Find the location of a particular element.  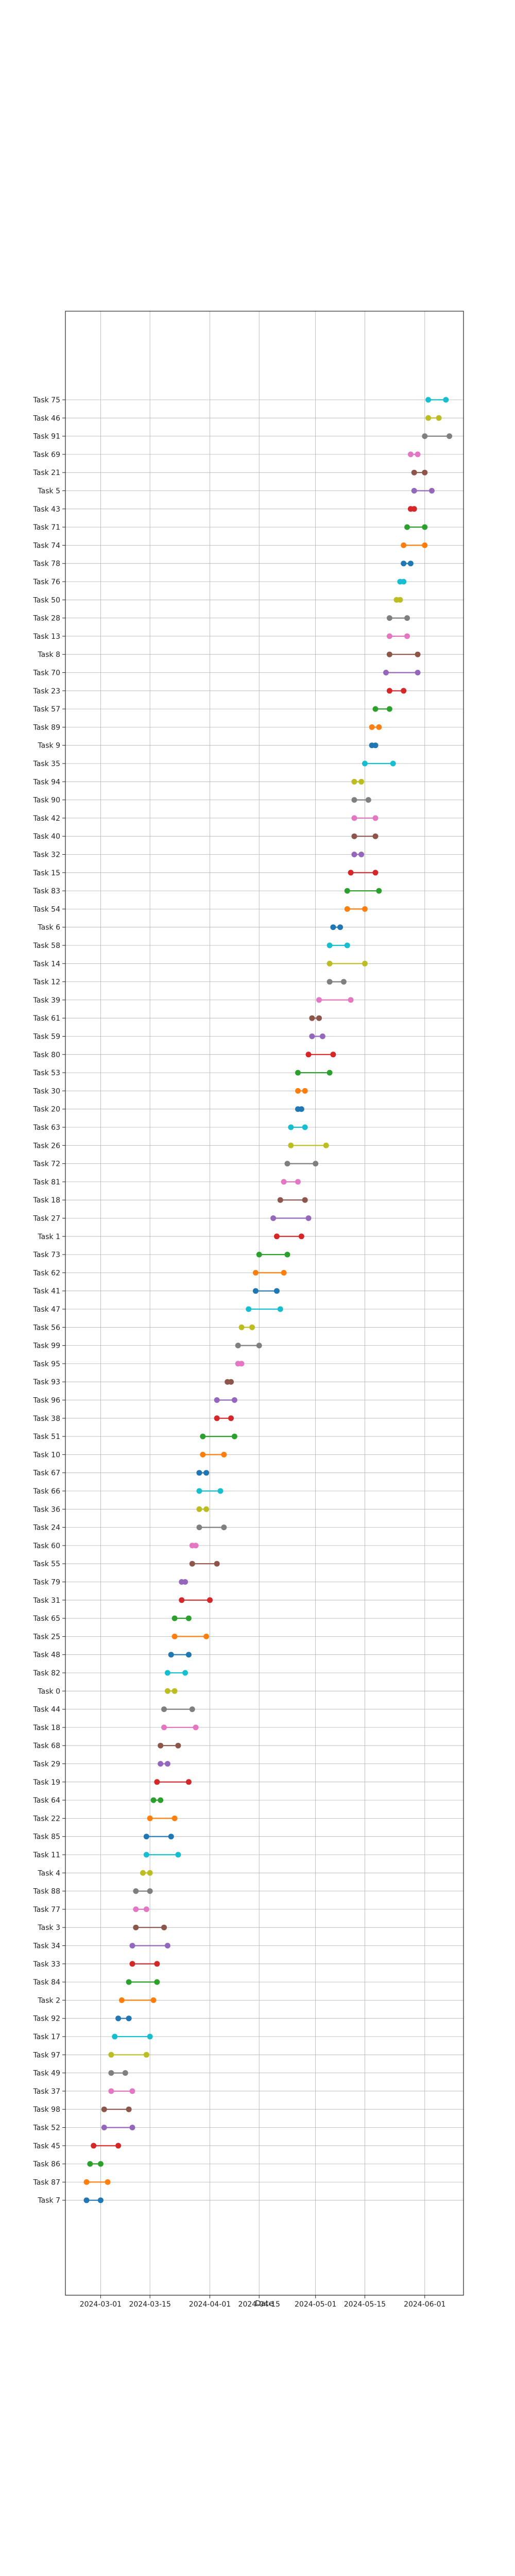

y-tick-label: Task 59 is located at coordinates (47, 1037).